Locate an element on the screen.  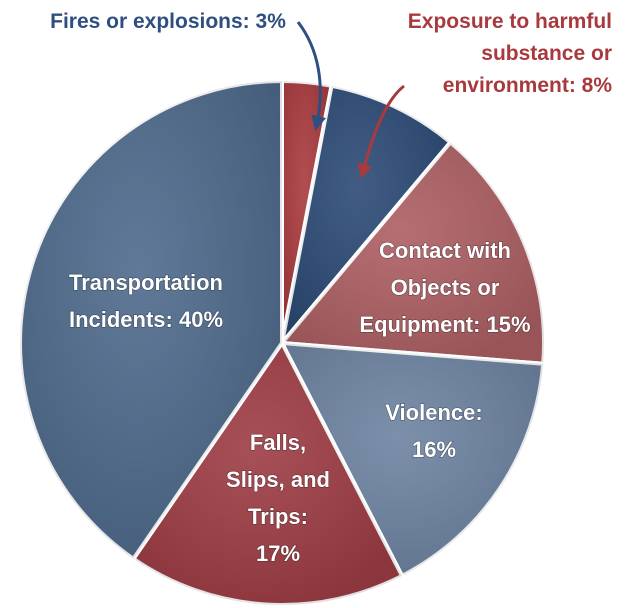
slice-label-falls-slips-and-trips: Falls, Slips, and Trips: 17% is located at coordinates (278, 498).